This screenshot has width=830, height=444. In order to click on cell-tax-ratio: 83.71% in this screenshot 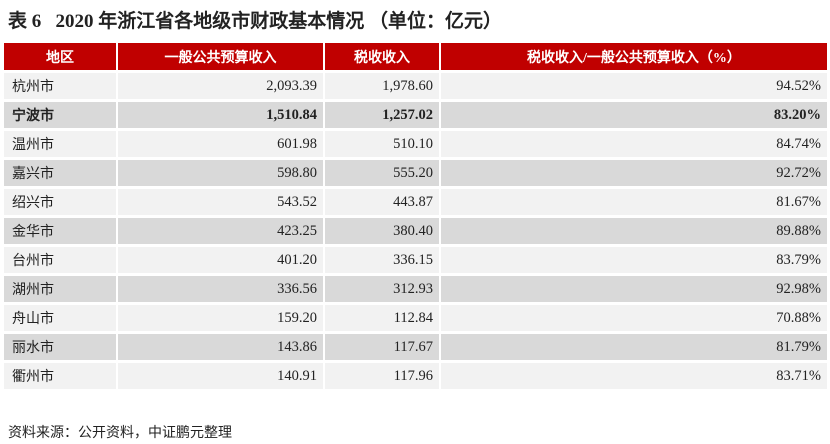, I will do `click(634, 376)`.